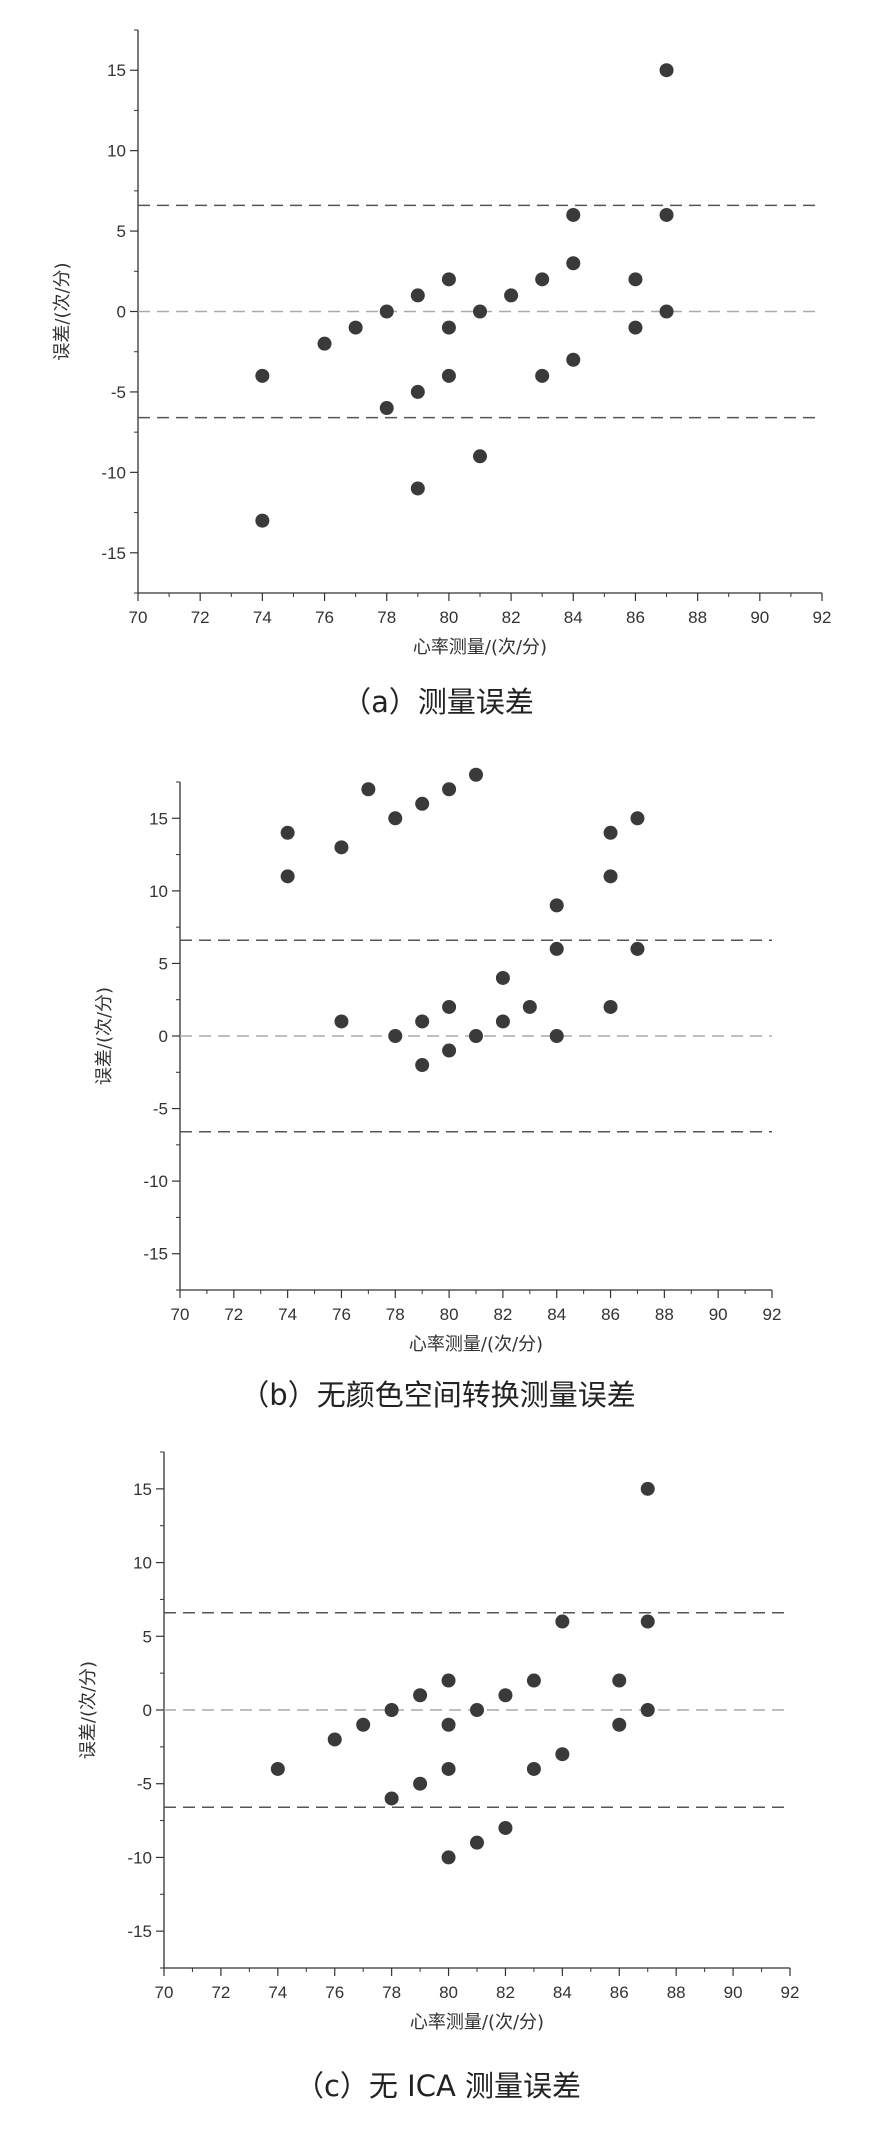  I want to click on y-tick-label: 5, so click(121, 231).